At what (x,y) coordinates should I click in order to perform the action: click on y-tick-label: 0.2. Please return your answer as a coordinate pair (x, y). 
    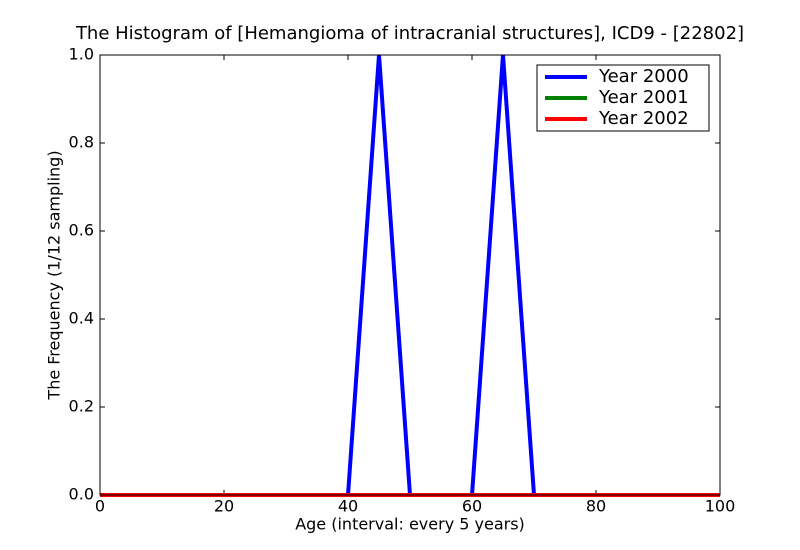
    Looking at the image, I should click on (81, 406).